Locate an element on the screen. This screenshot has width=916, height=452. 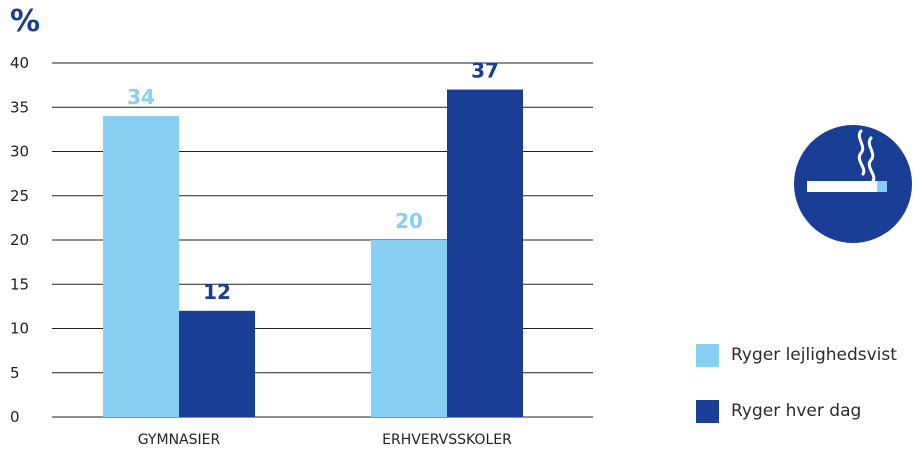
y-tick-label: 5 is located at coordinates (15, 373).